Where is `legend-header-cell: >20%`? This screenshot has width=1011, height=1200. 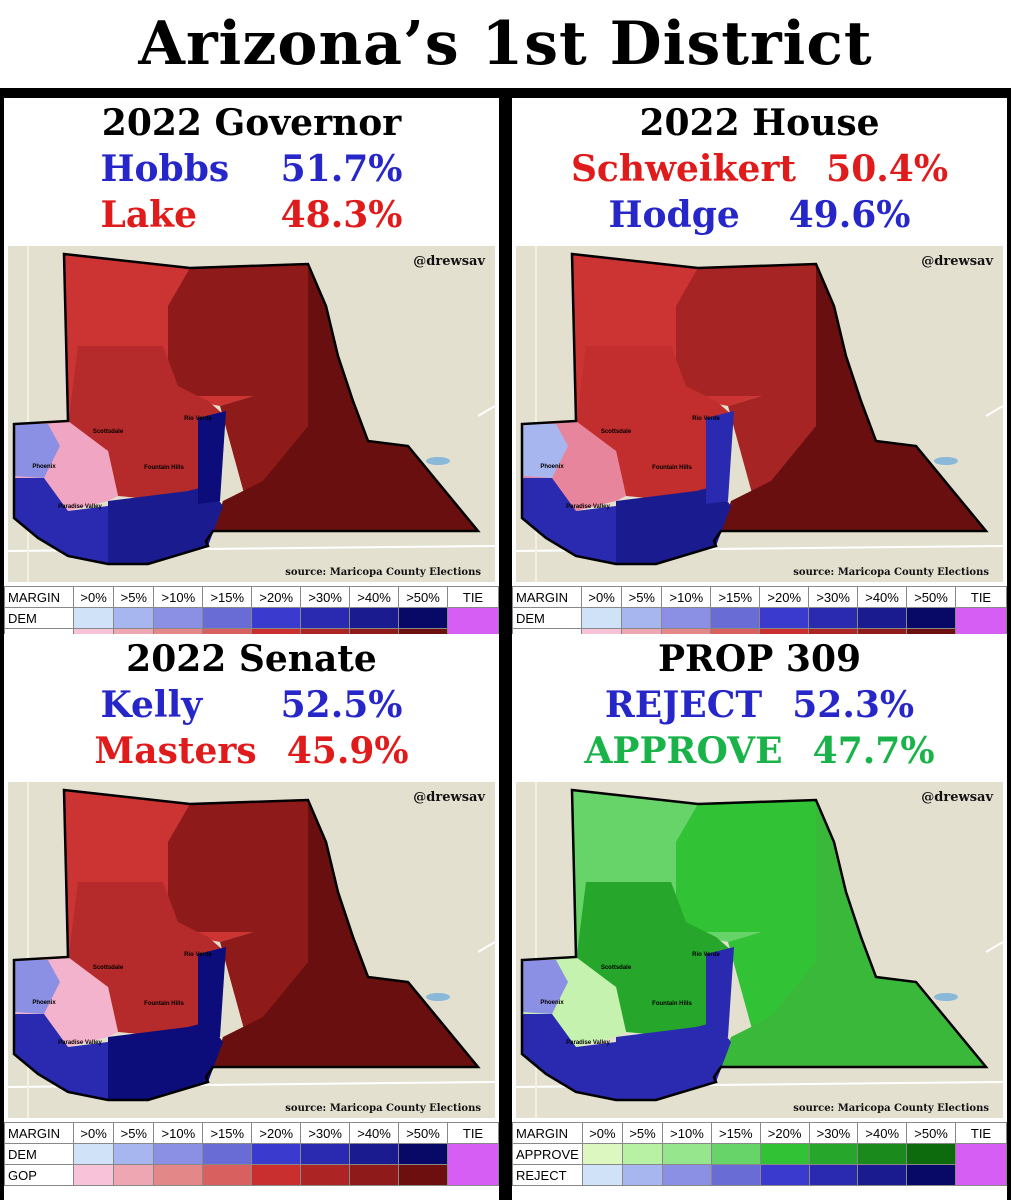
legend-header-cell: >20% is located at coordinates (784, 1133).